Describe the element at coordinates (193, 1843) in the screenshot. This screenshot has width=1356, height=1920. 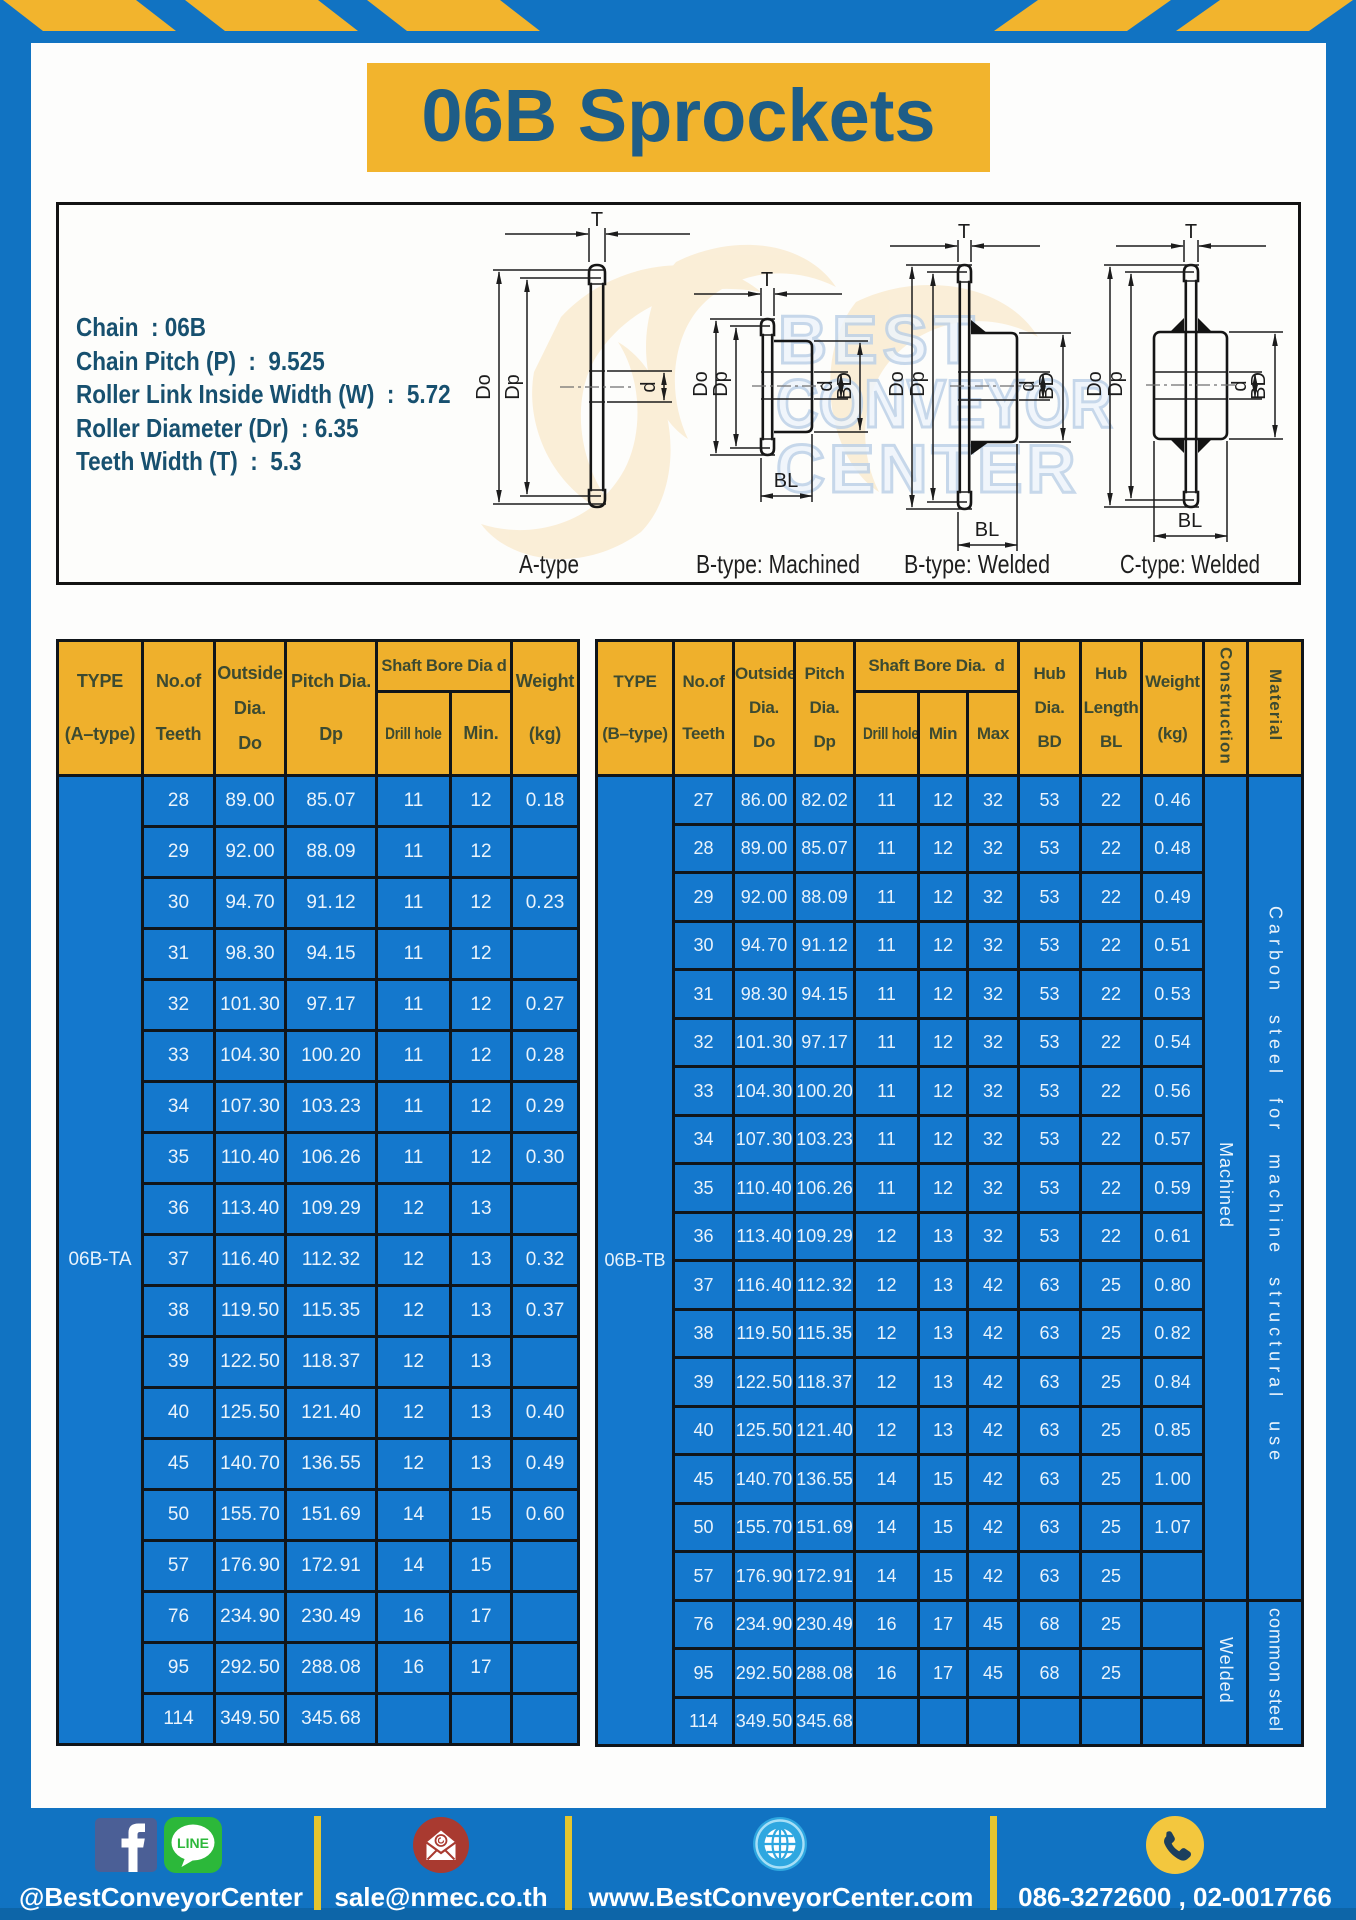
I see `svg-text: LINE` at that location.